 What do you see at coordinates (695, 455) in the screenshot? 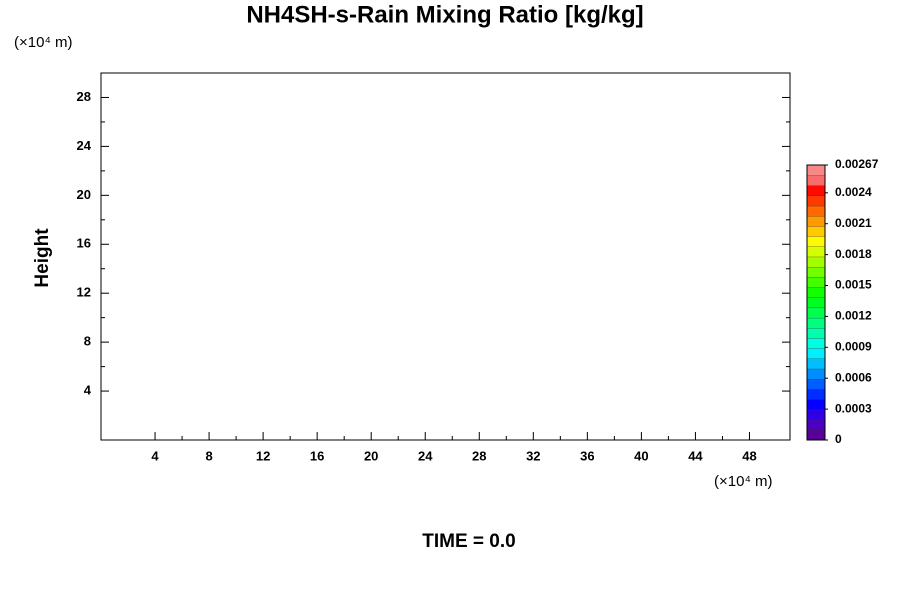
I see `x-tick-label: 44` at bounding box center [695, 455].